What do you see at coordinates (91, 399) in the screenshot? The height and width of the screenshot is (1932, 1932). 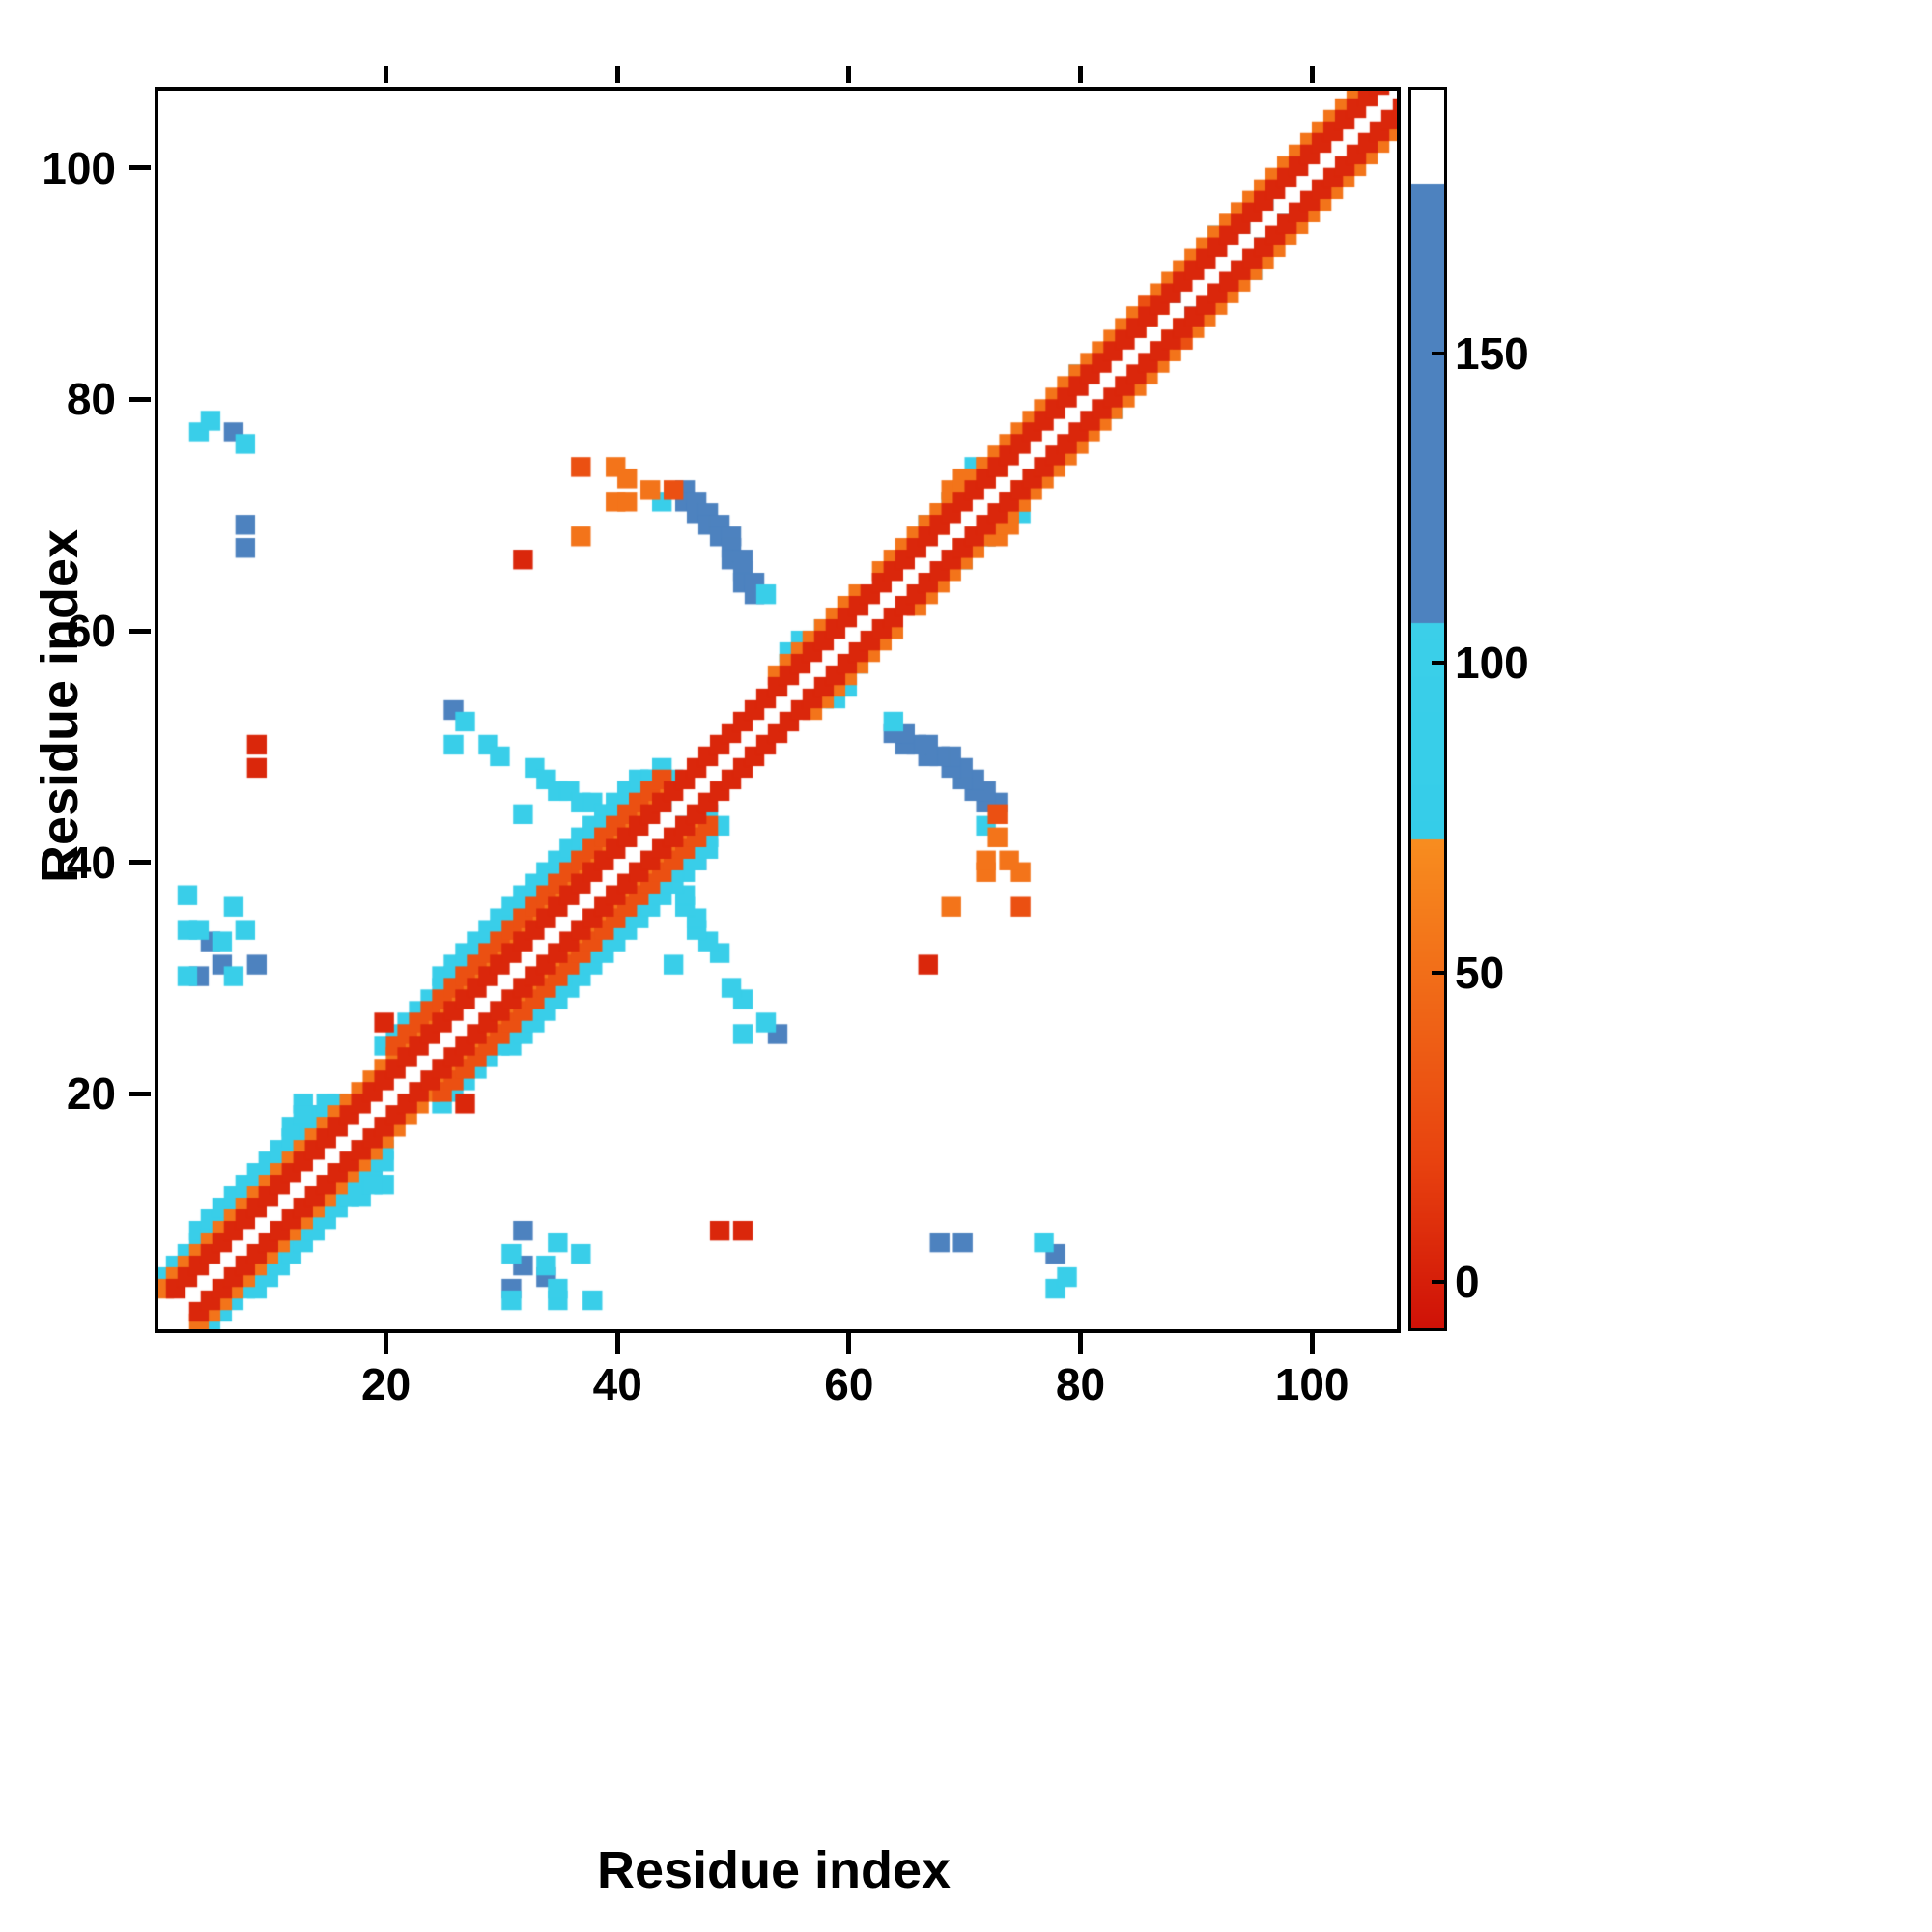 I see `y-tick-label: 80` at bounding box center [91, 399].